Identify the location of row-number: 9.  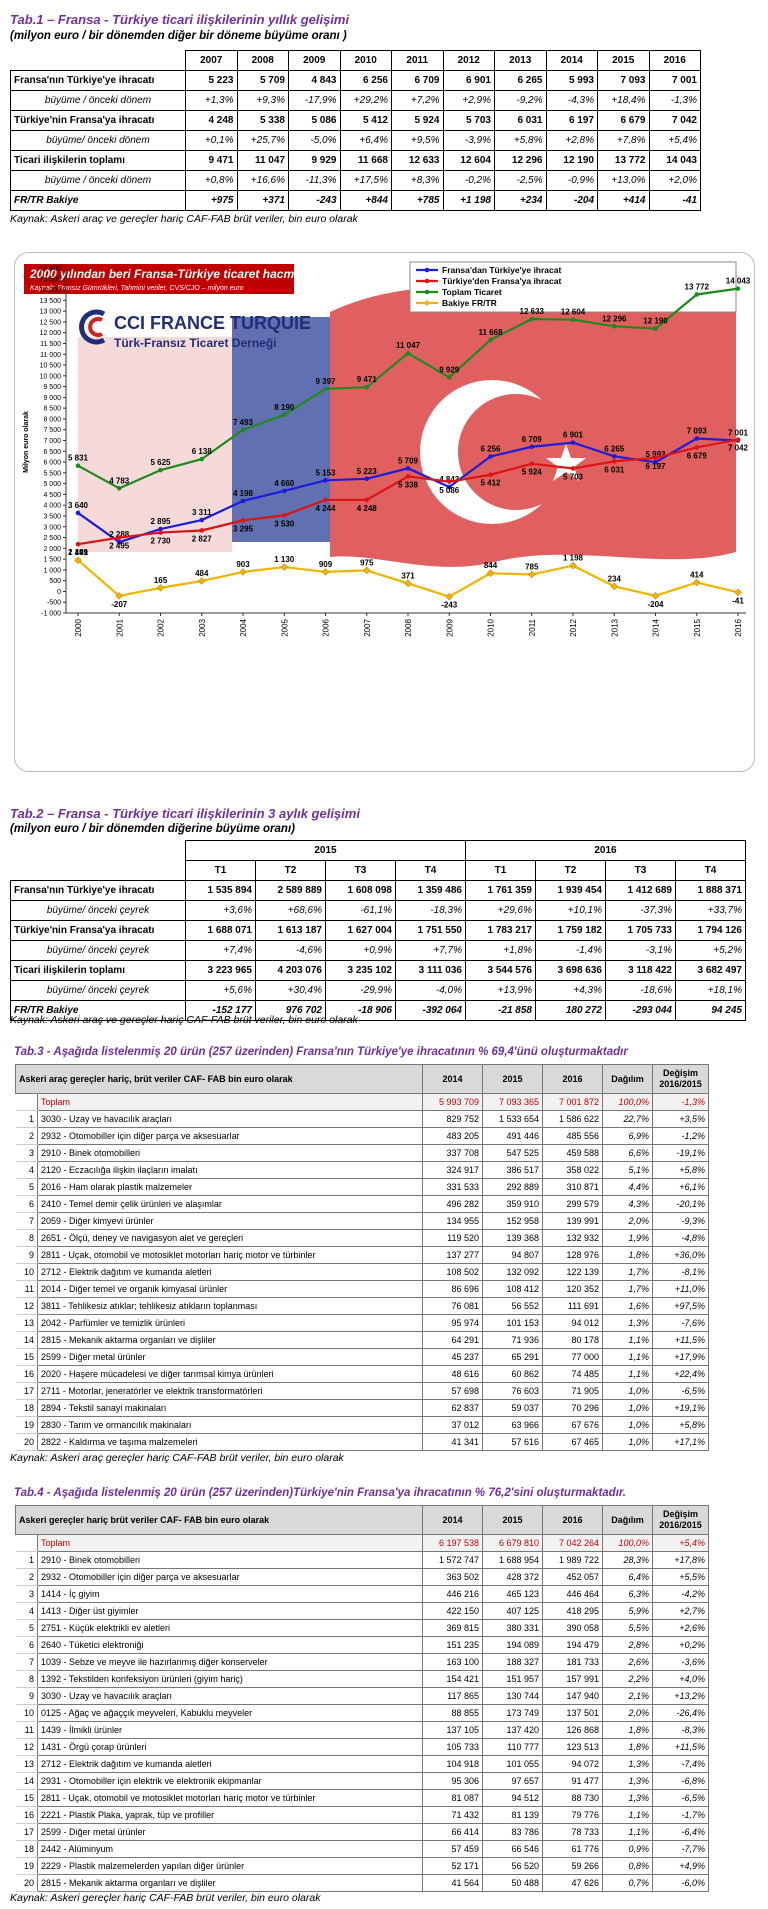
(26, 1696).